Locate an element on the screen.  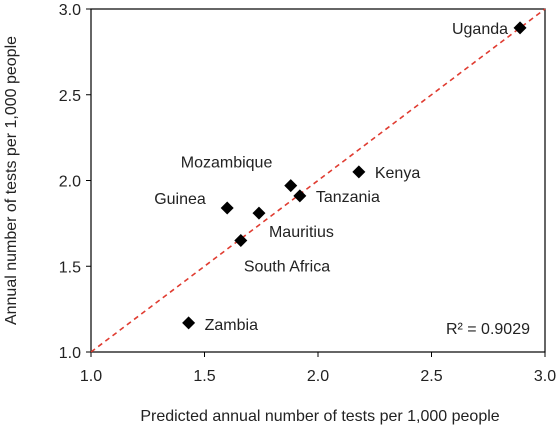
y-tick-label: 2.0 is located at coordinates (70, 182).